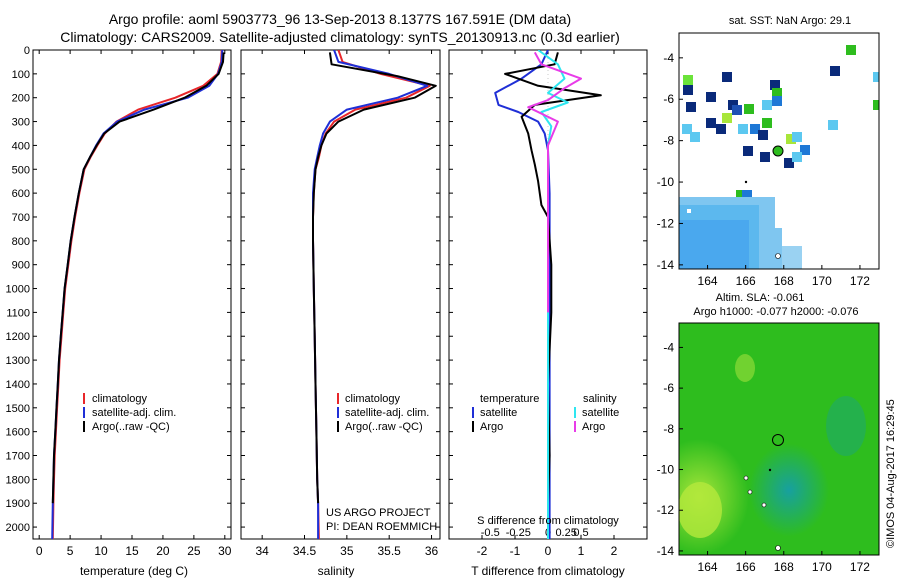 The height and width of the screenshot is (580, 900). I want to click on legend-label-climatology: climatology, so click(373, 399).